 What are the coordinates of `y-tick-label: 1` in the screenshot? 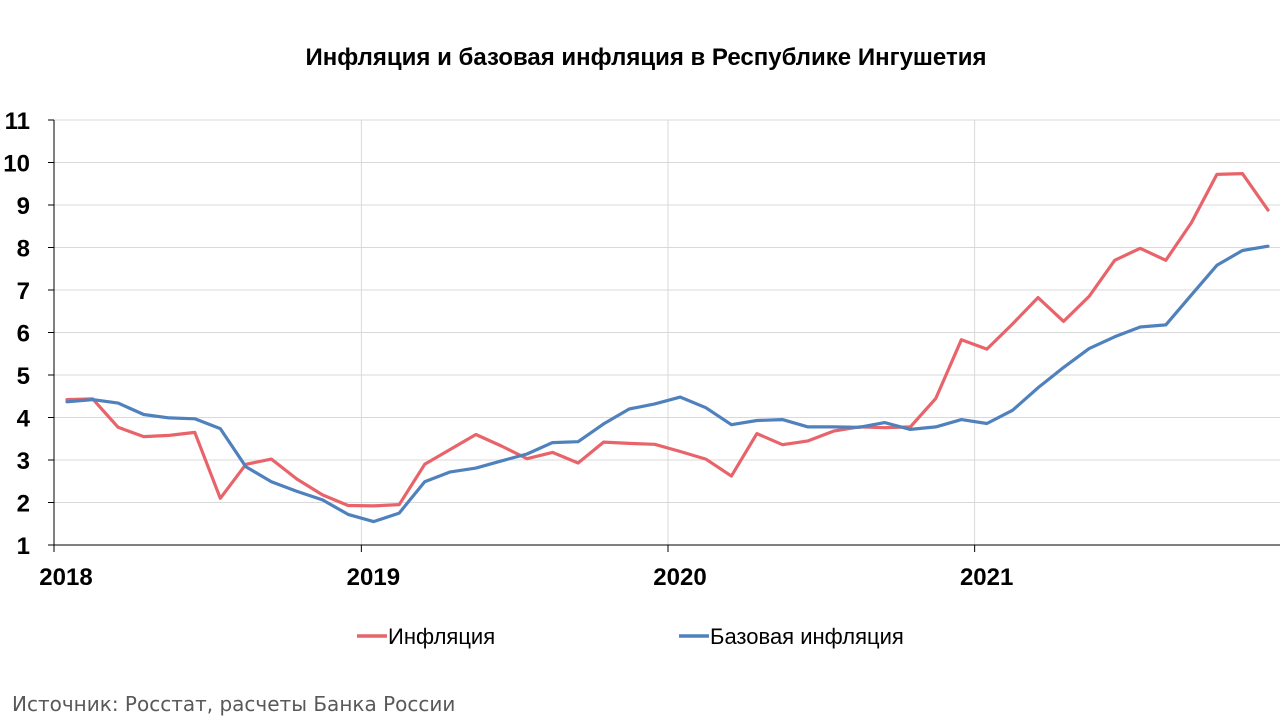 It's located at (23, 546).